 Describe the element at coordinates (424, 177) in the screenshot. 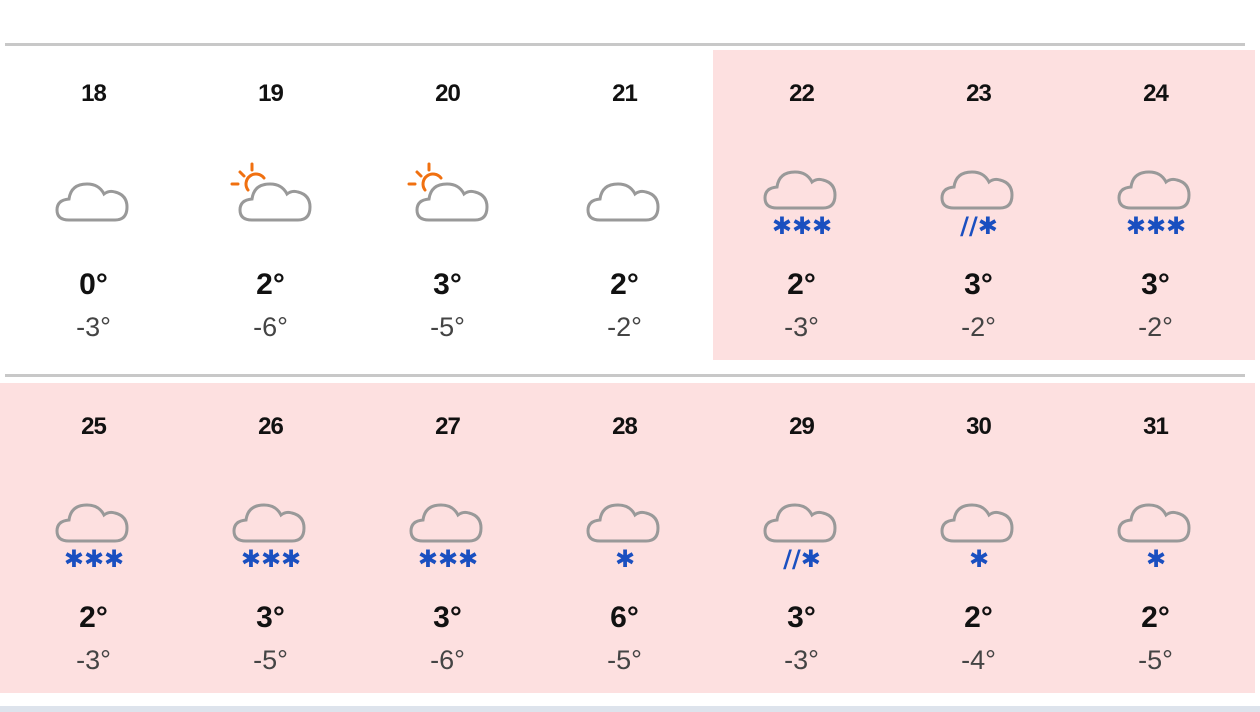

I see `sun-icon` at that location.